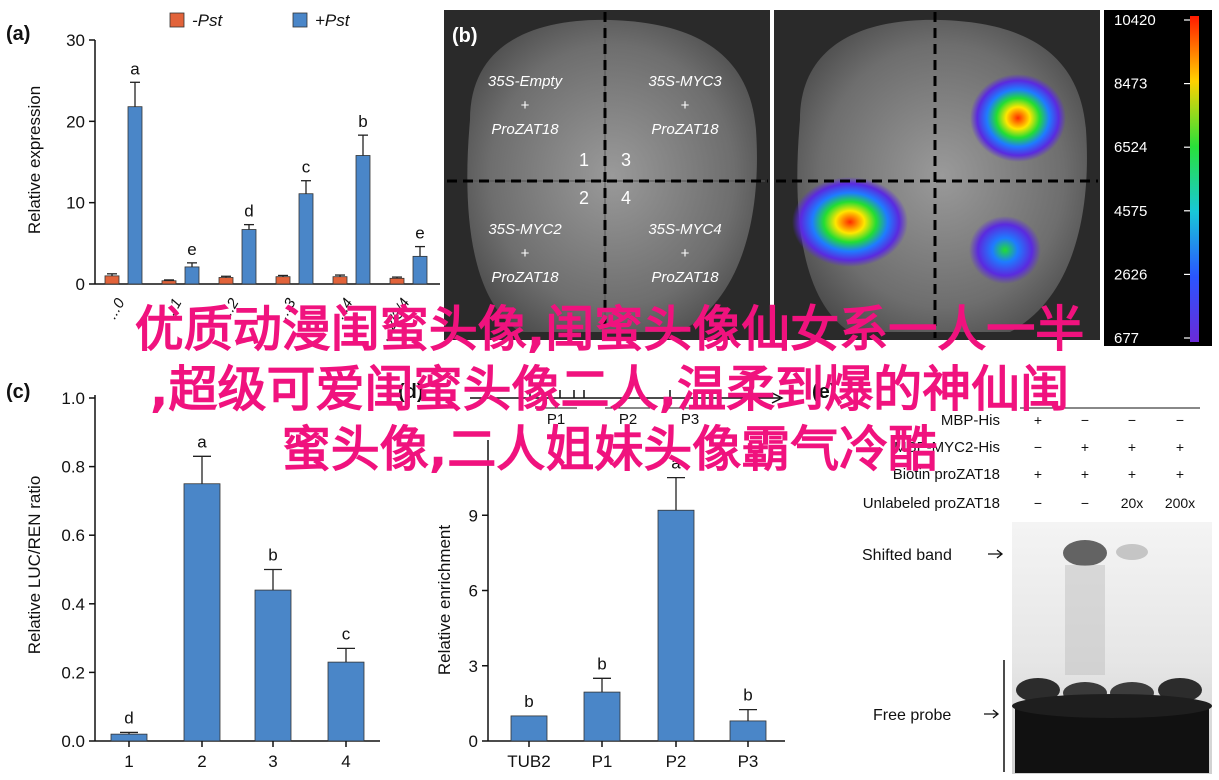 The width and height of the screenshot is (1219, 780). I want to click on panel-c-ytick-label: 0.6, so click(73, 535).